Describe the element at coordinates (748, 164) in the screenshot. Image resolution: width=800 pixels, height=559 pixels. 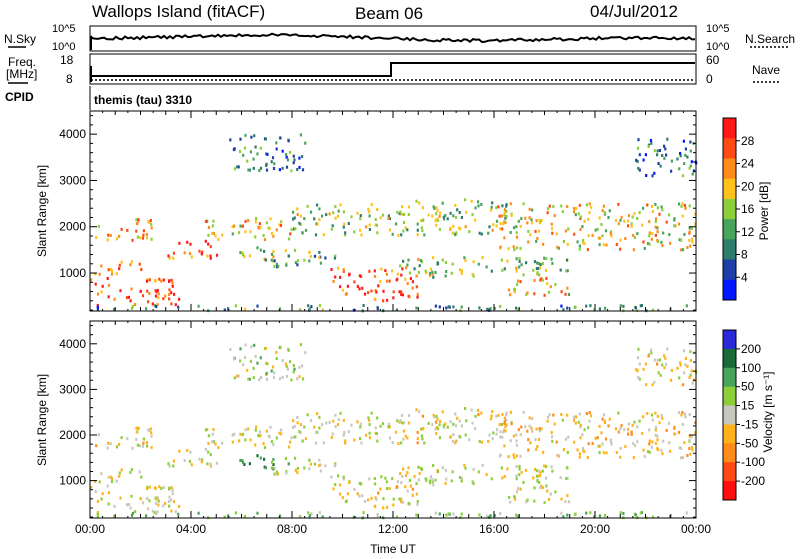
I see `colorbar-tick-label: 24` at that location.